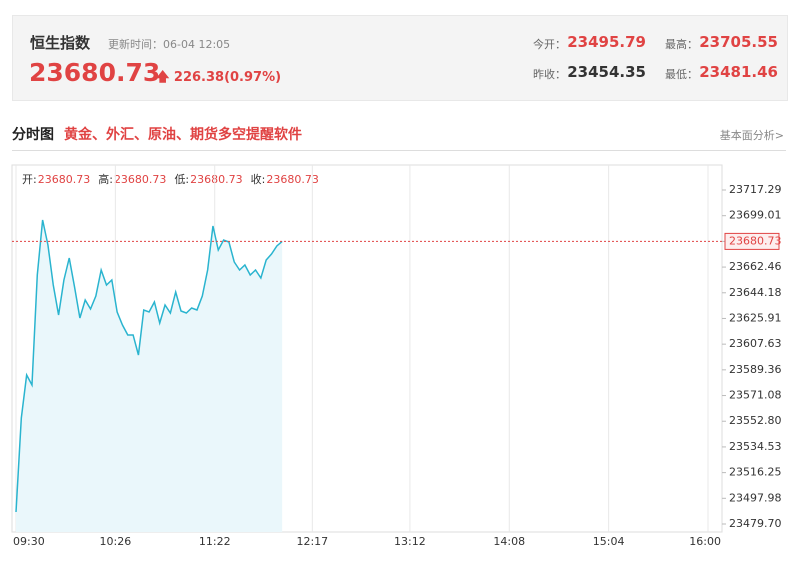 This screenshot has width=800, height=579. I want to click on section-title: 分时图, so click(33, 135).